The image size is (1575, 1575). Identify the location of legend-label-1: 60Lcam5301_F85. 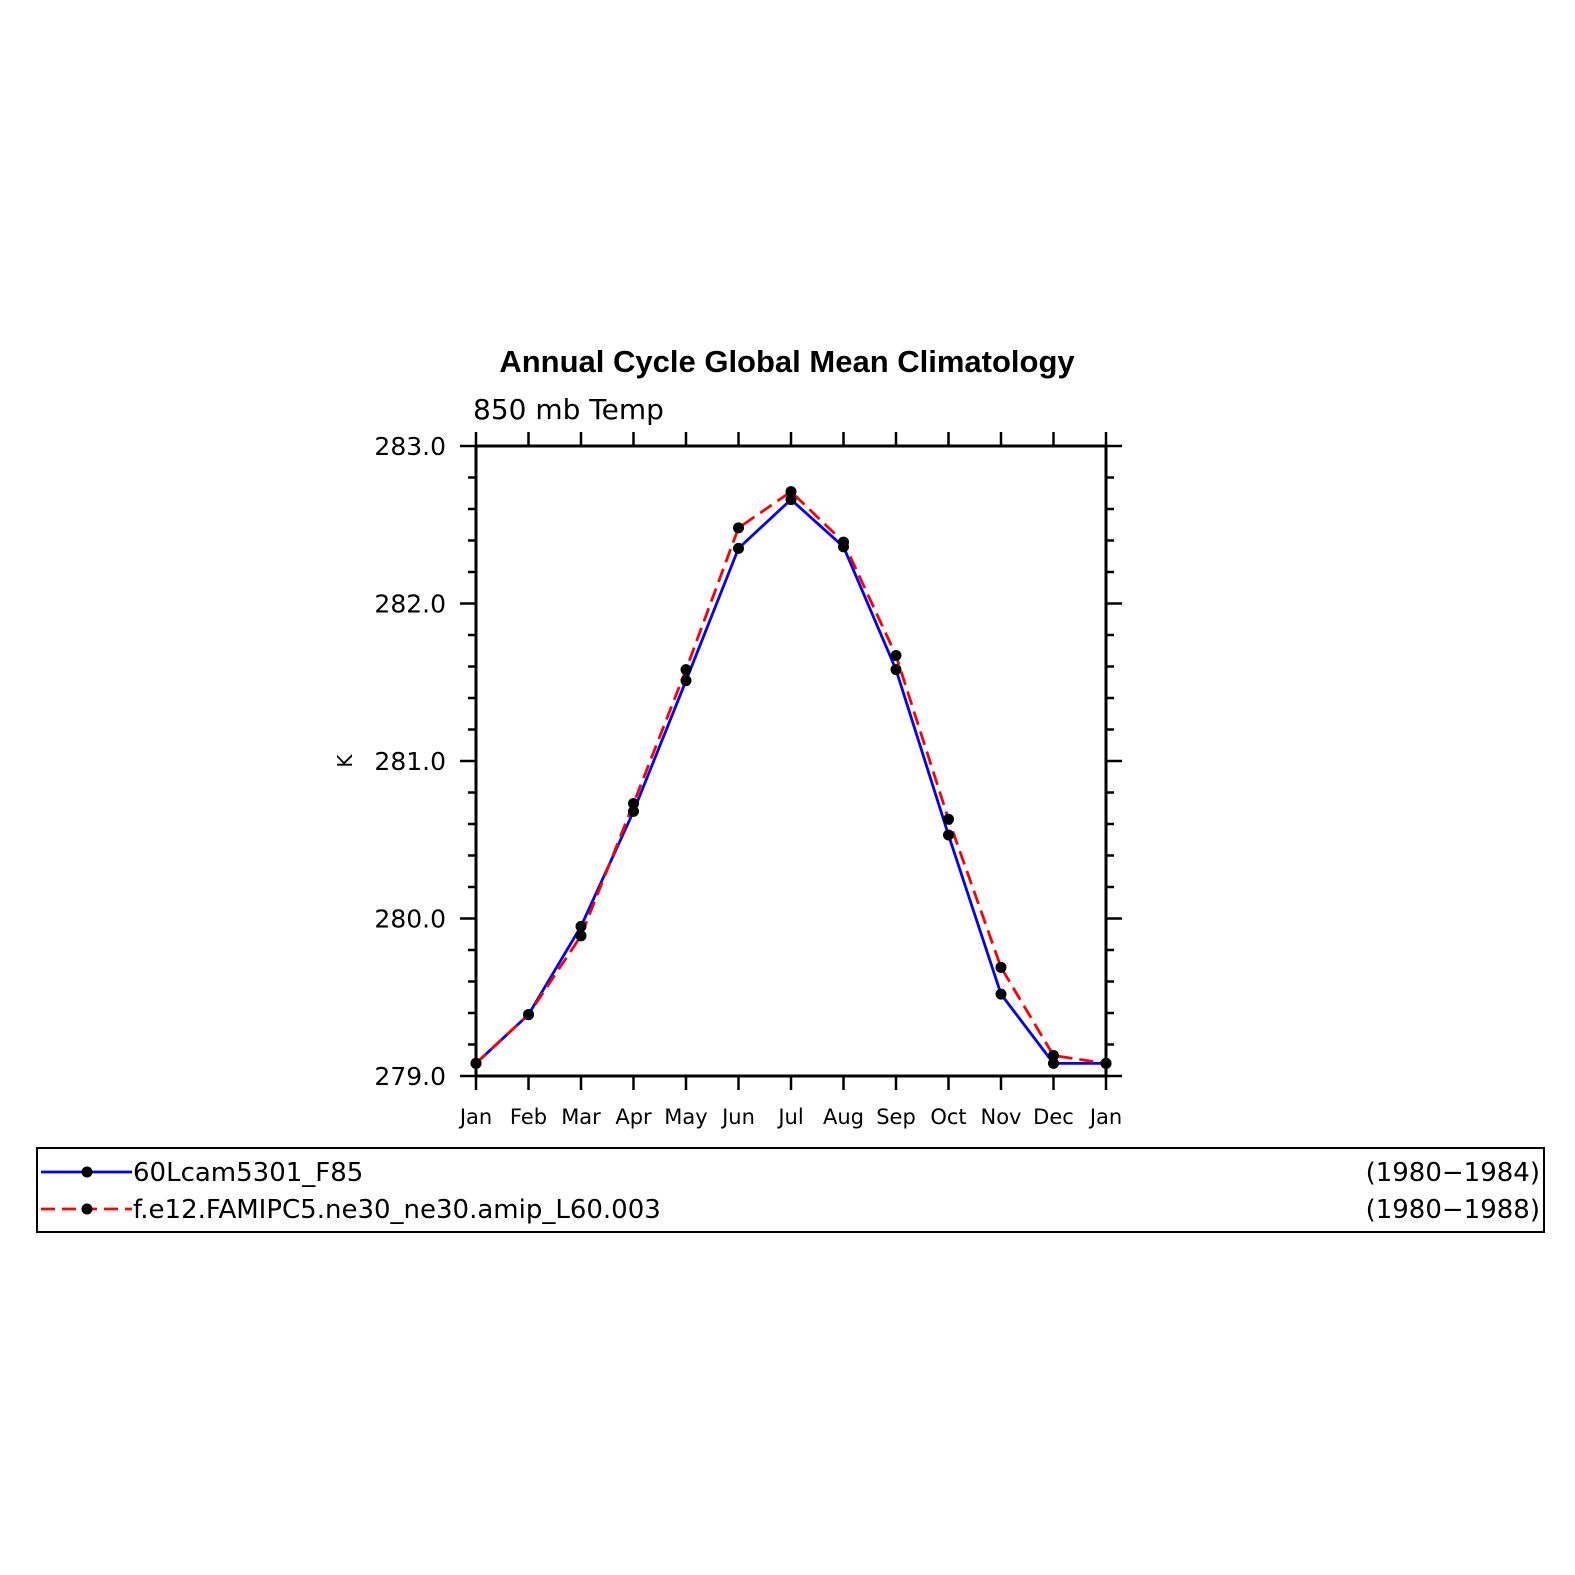
(248, 1173).